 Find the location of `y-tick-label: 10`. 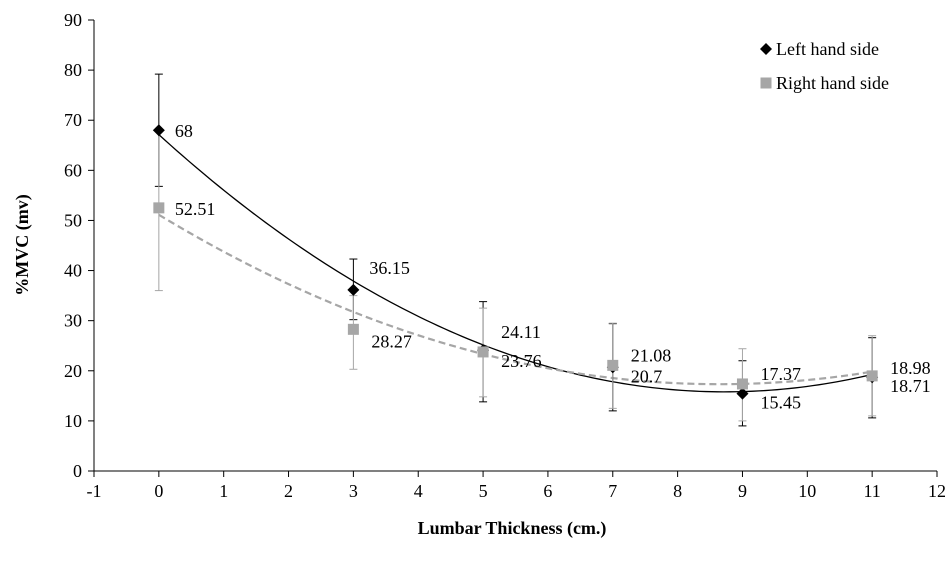

y-tick-label: 10 is located at coordinates (73, 421).